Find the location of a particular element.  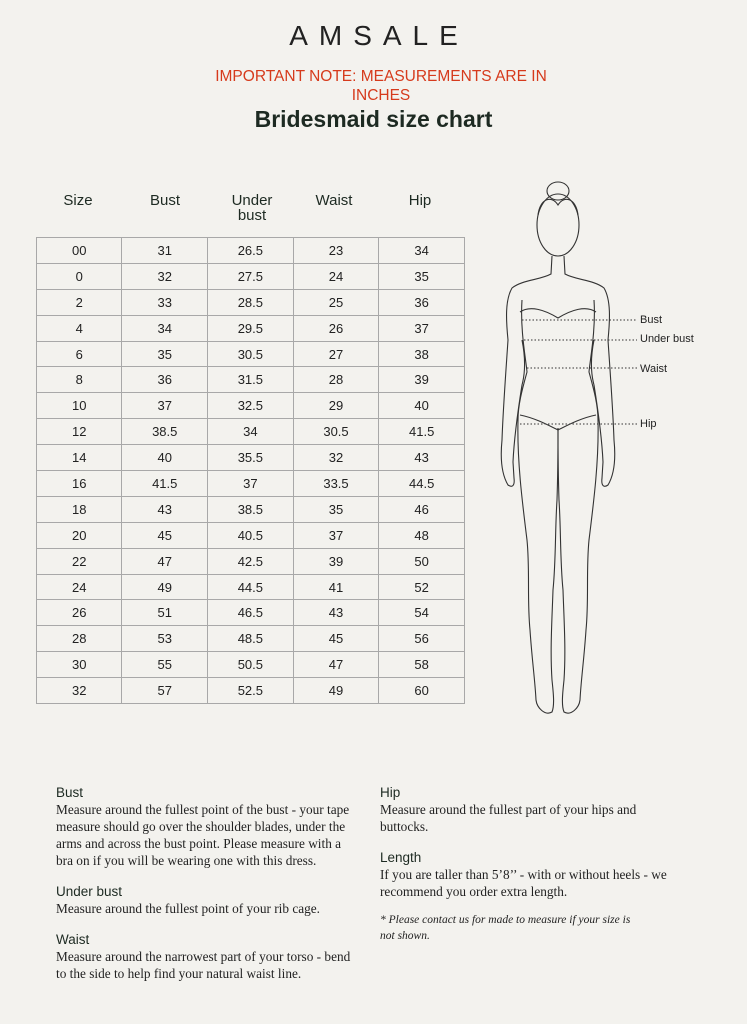

section-heading: Hip is located at coordinates (390, 792).